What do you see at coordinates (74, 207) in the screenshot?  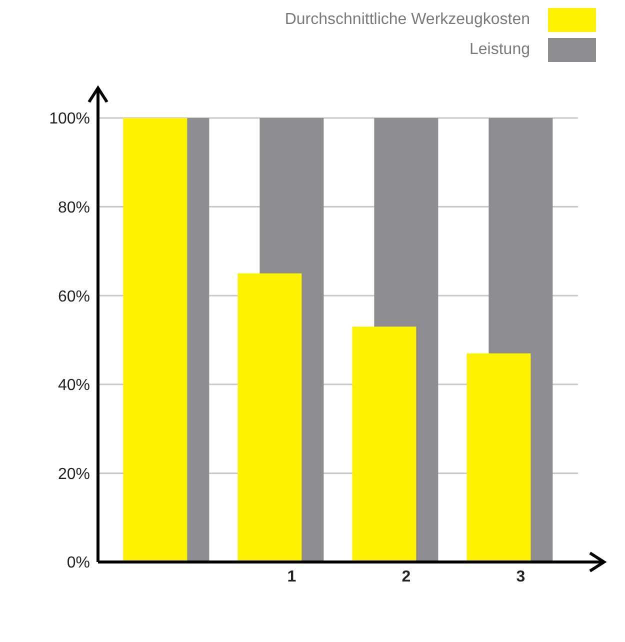 I see `y-tick-label: 80%` at bounding box center [74, 207].